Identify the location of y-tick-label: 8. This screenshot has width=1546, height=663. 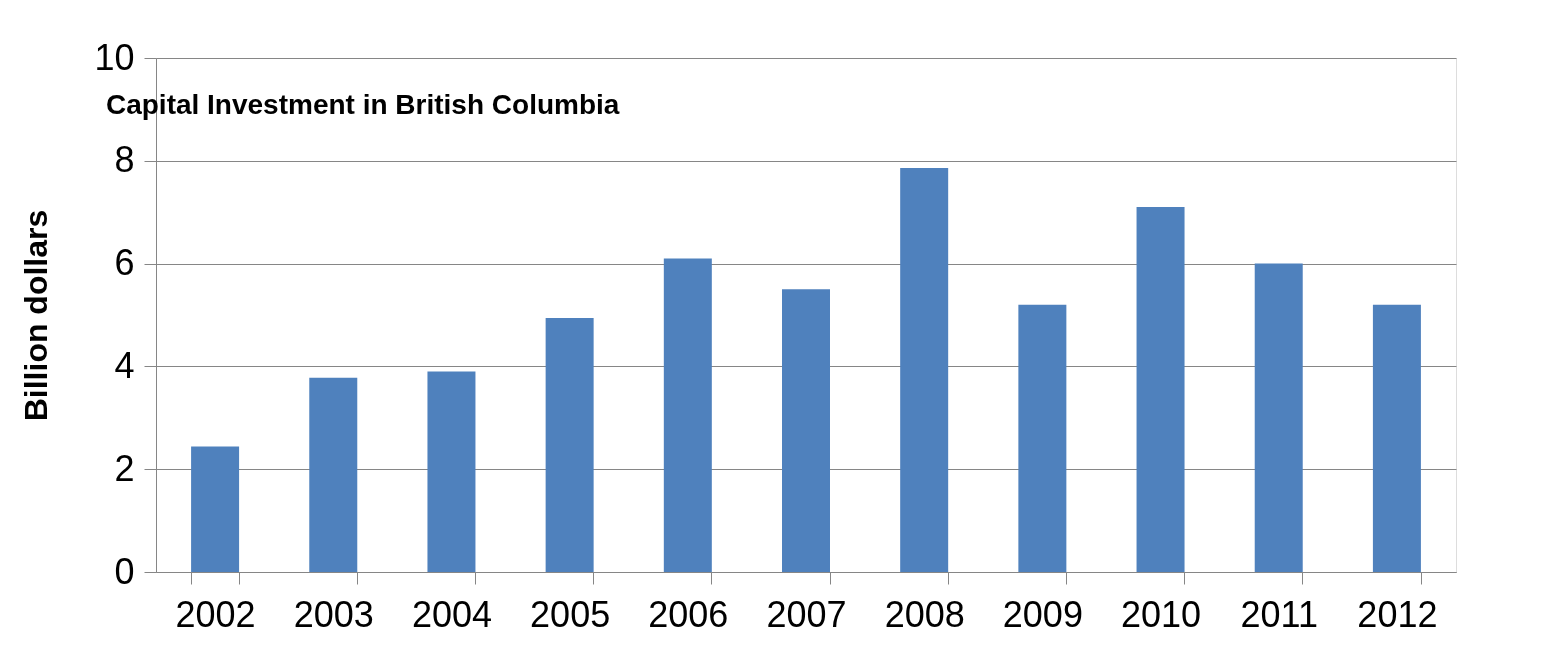
(124, 160).